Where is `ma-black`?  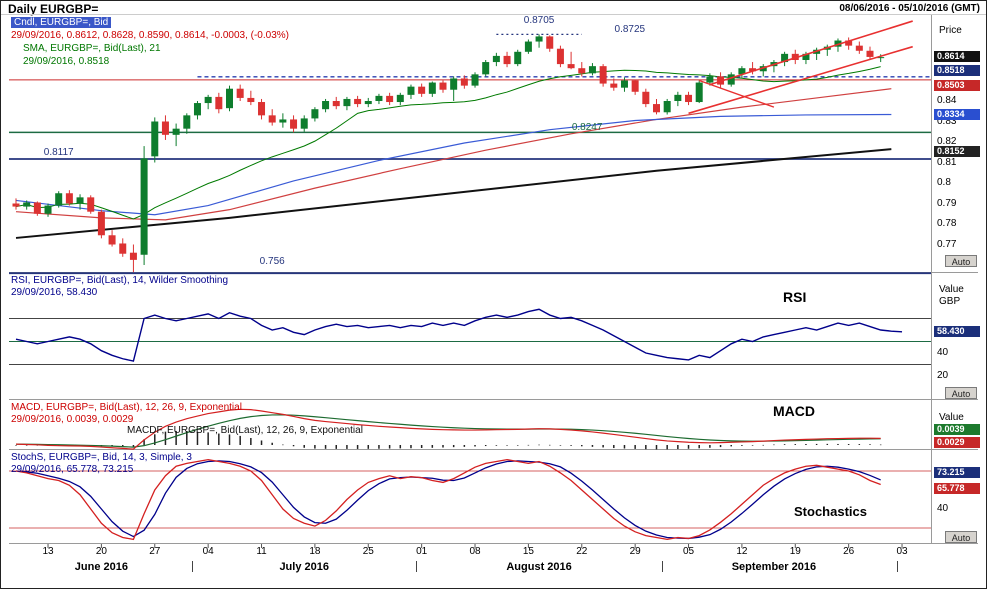 ma-black is located at coordinates (453, 193).